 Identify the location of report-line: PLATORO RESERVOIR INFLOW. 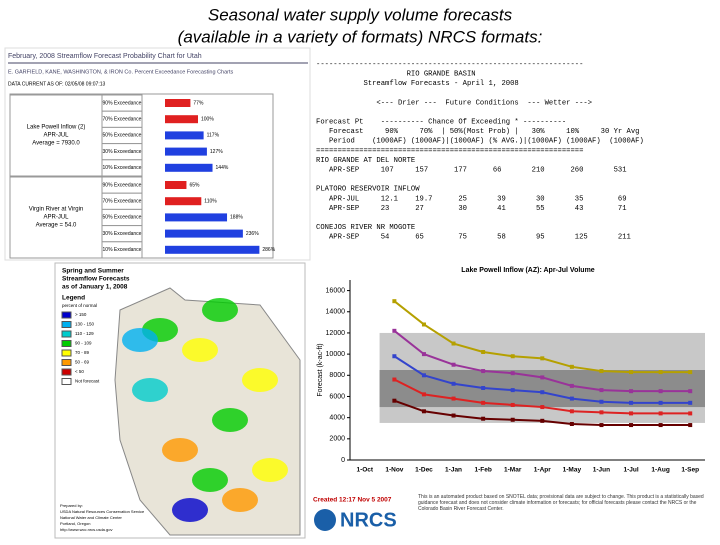
(368, 190).